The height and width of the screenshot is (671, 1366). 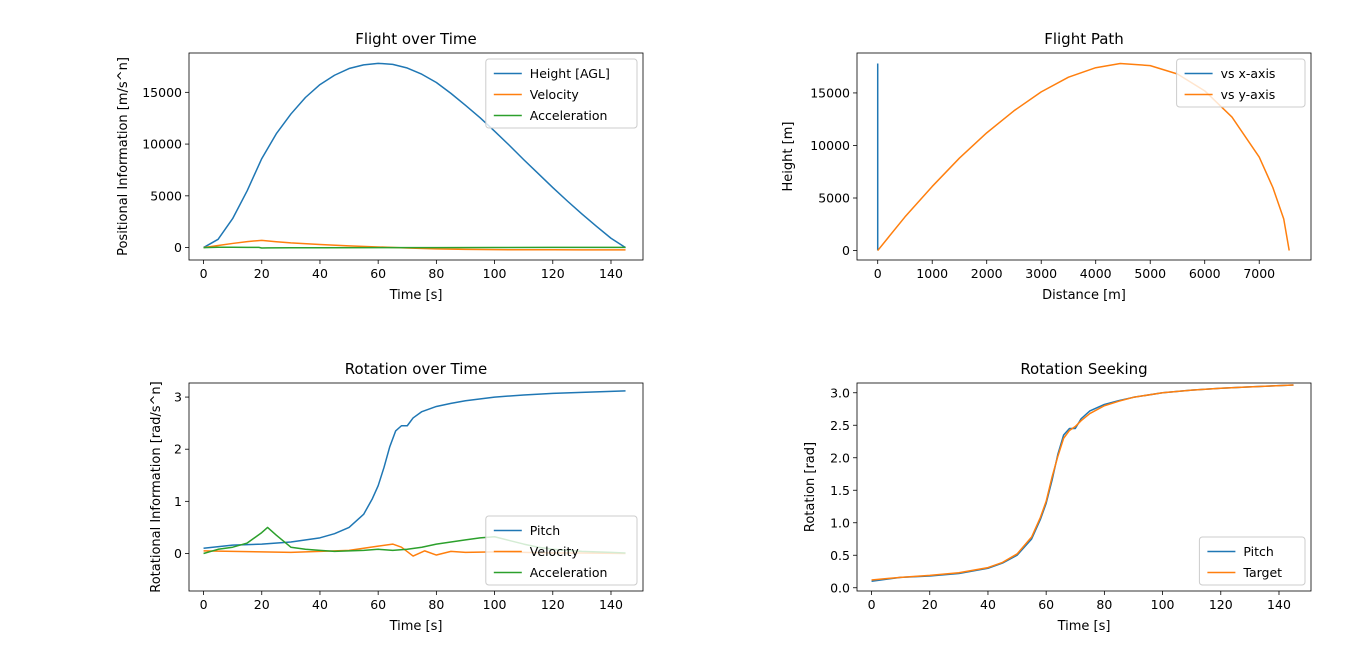 I want to click on legend: Pitch Target, so click(x=1252, y=561).